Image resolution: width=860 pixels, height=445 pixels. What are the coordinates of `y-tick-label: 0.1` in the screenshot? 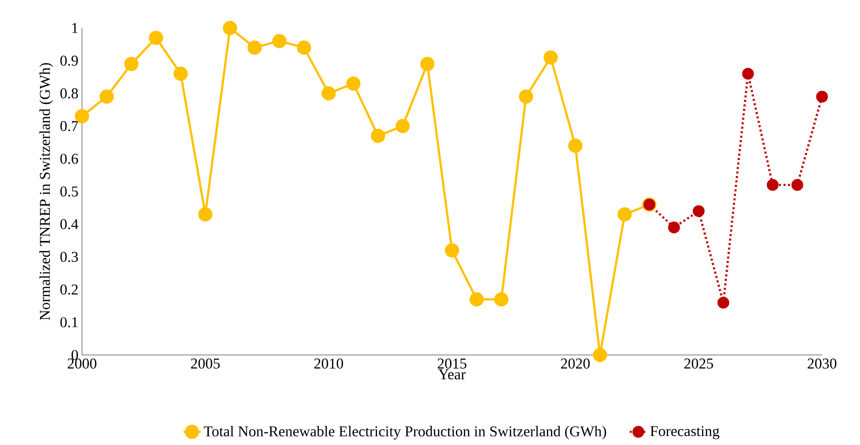 It's located at (69, 322).